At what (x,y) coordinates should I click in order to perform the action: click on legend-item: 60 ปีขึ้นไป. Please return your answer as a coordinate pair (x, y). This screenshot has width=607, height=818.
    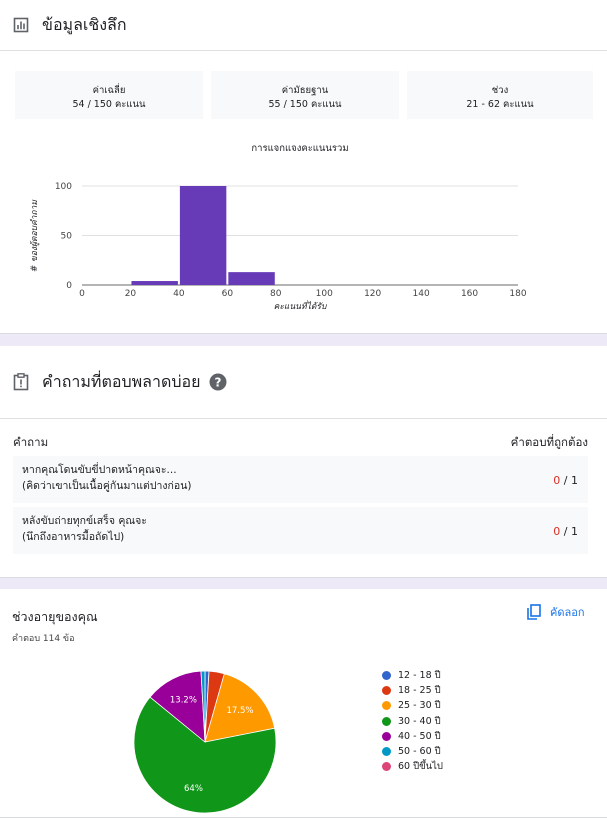
    Looking at the image, I should click on (412, 766).